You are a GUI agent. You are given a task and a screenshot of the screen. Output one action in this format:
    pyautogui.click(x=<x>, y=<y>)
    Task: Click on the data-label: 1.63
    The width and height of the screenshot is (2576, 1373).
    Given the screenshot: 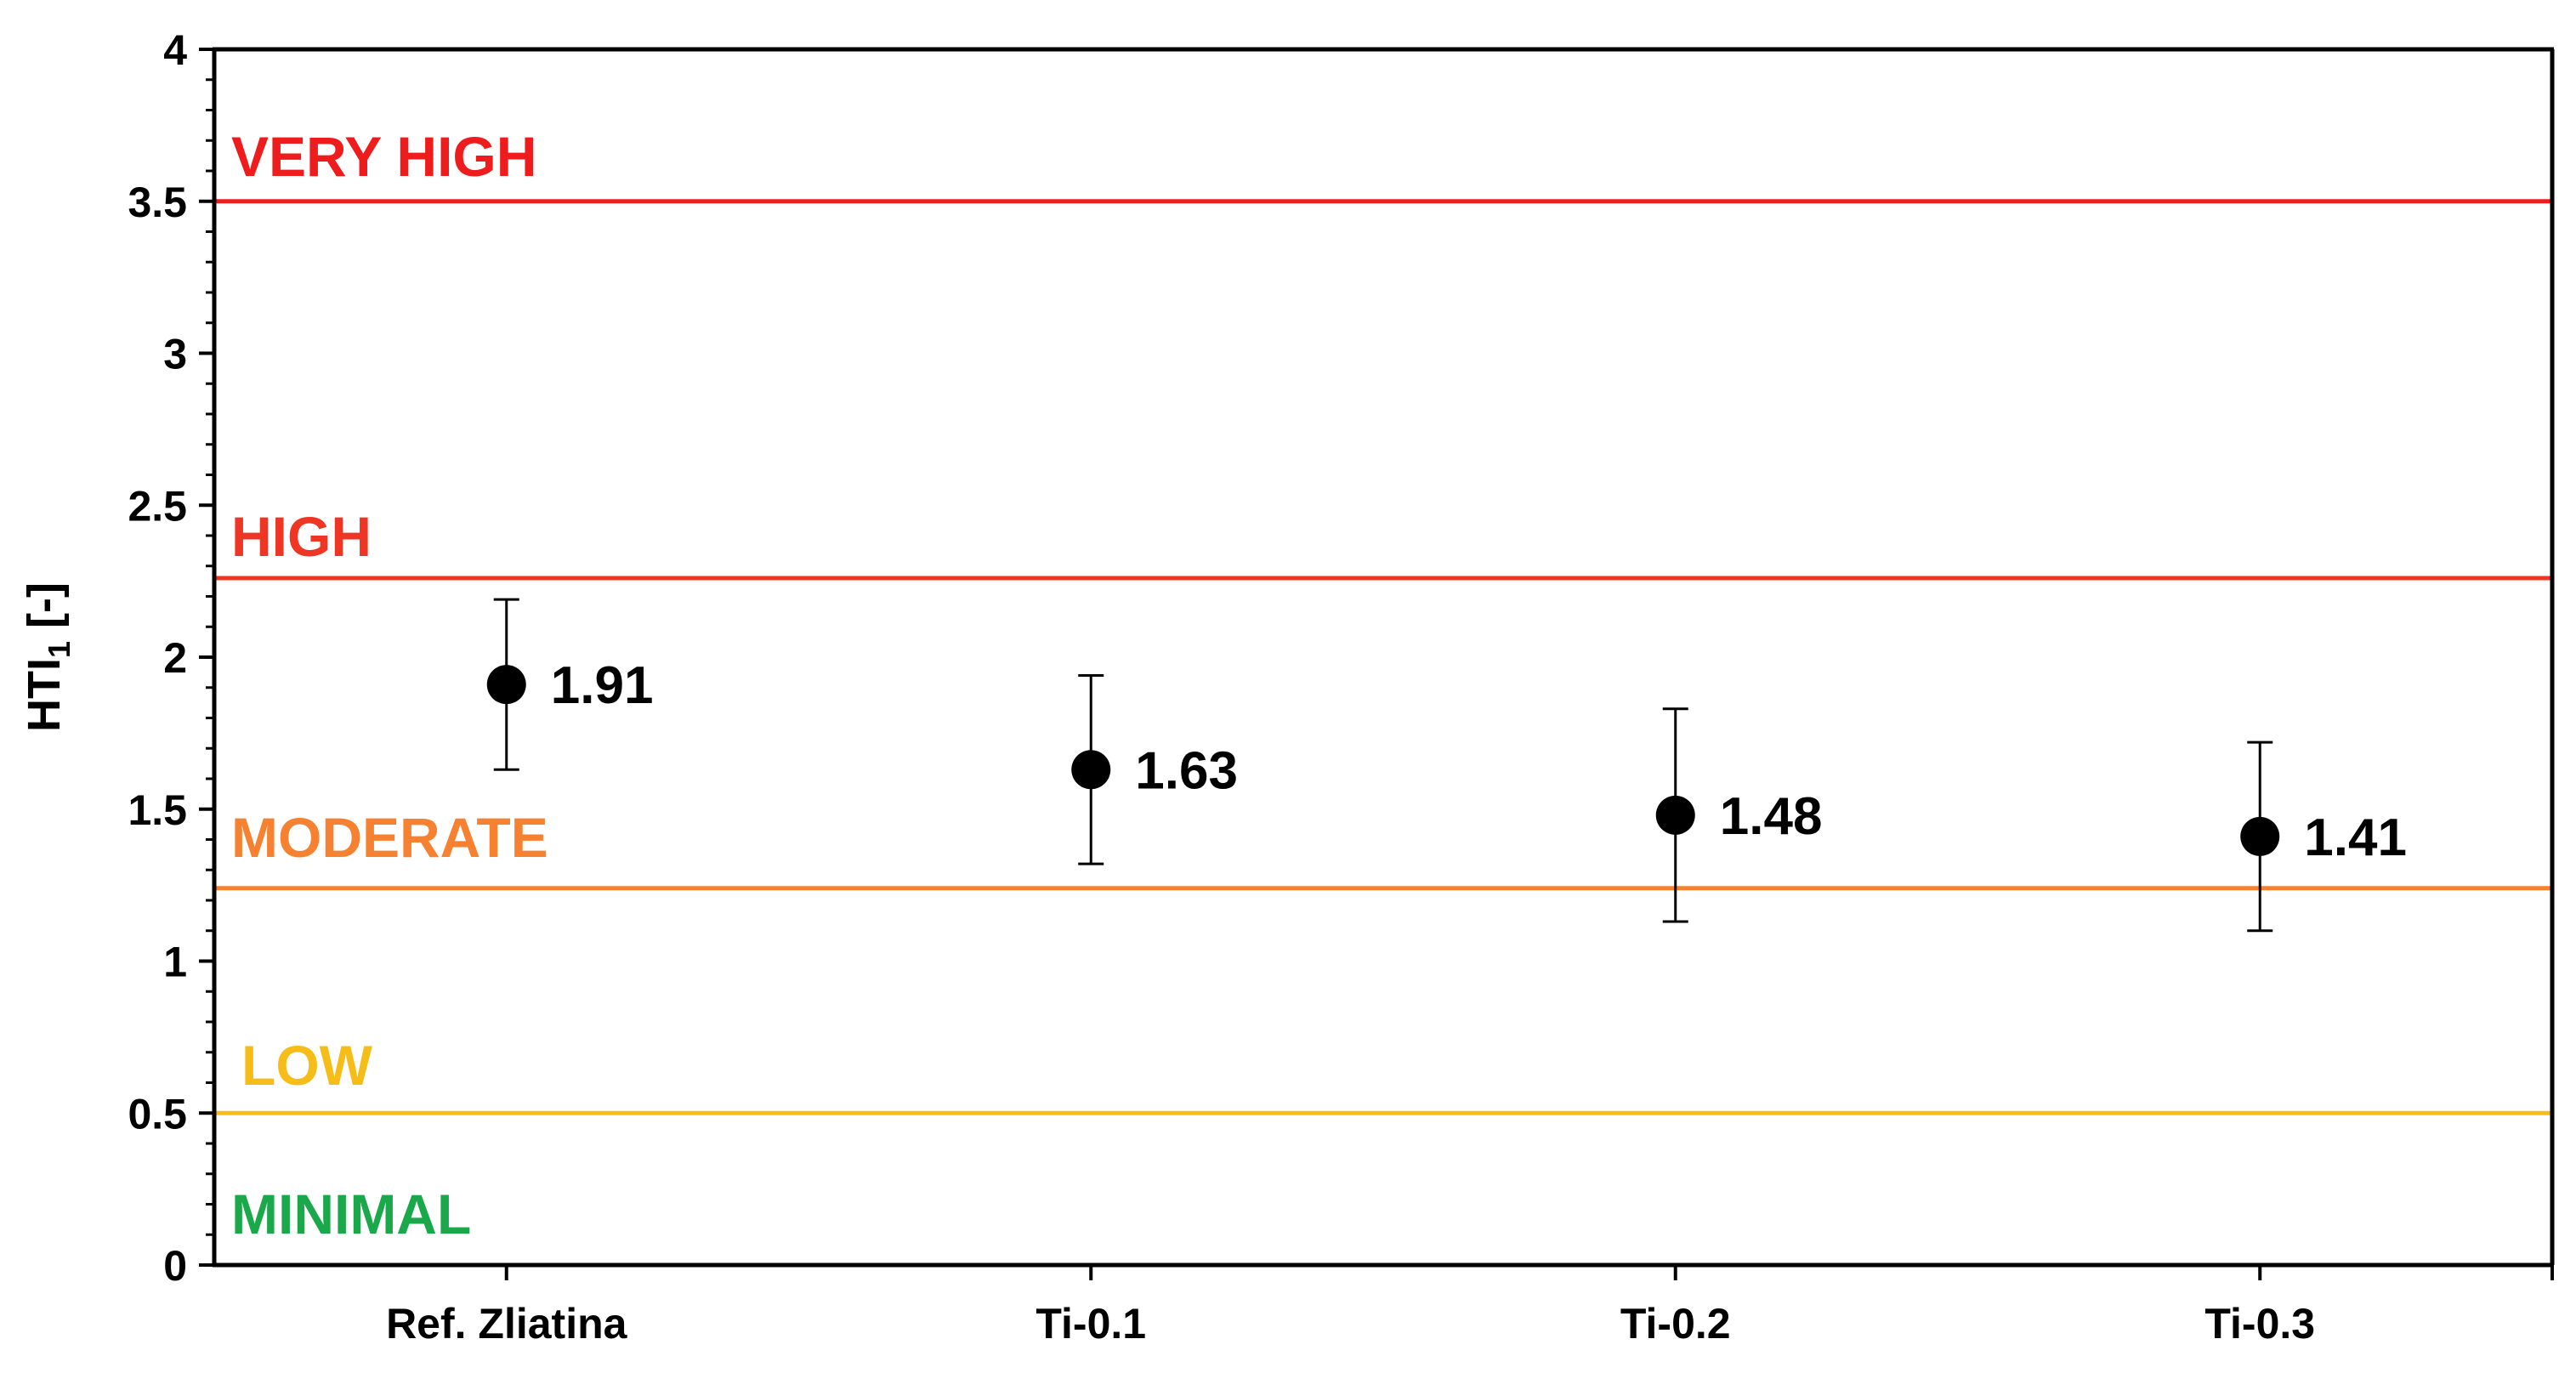 What is the action you would take?
    pyautogui.click(x=1186, y=770)
    